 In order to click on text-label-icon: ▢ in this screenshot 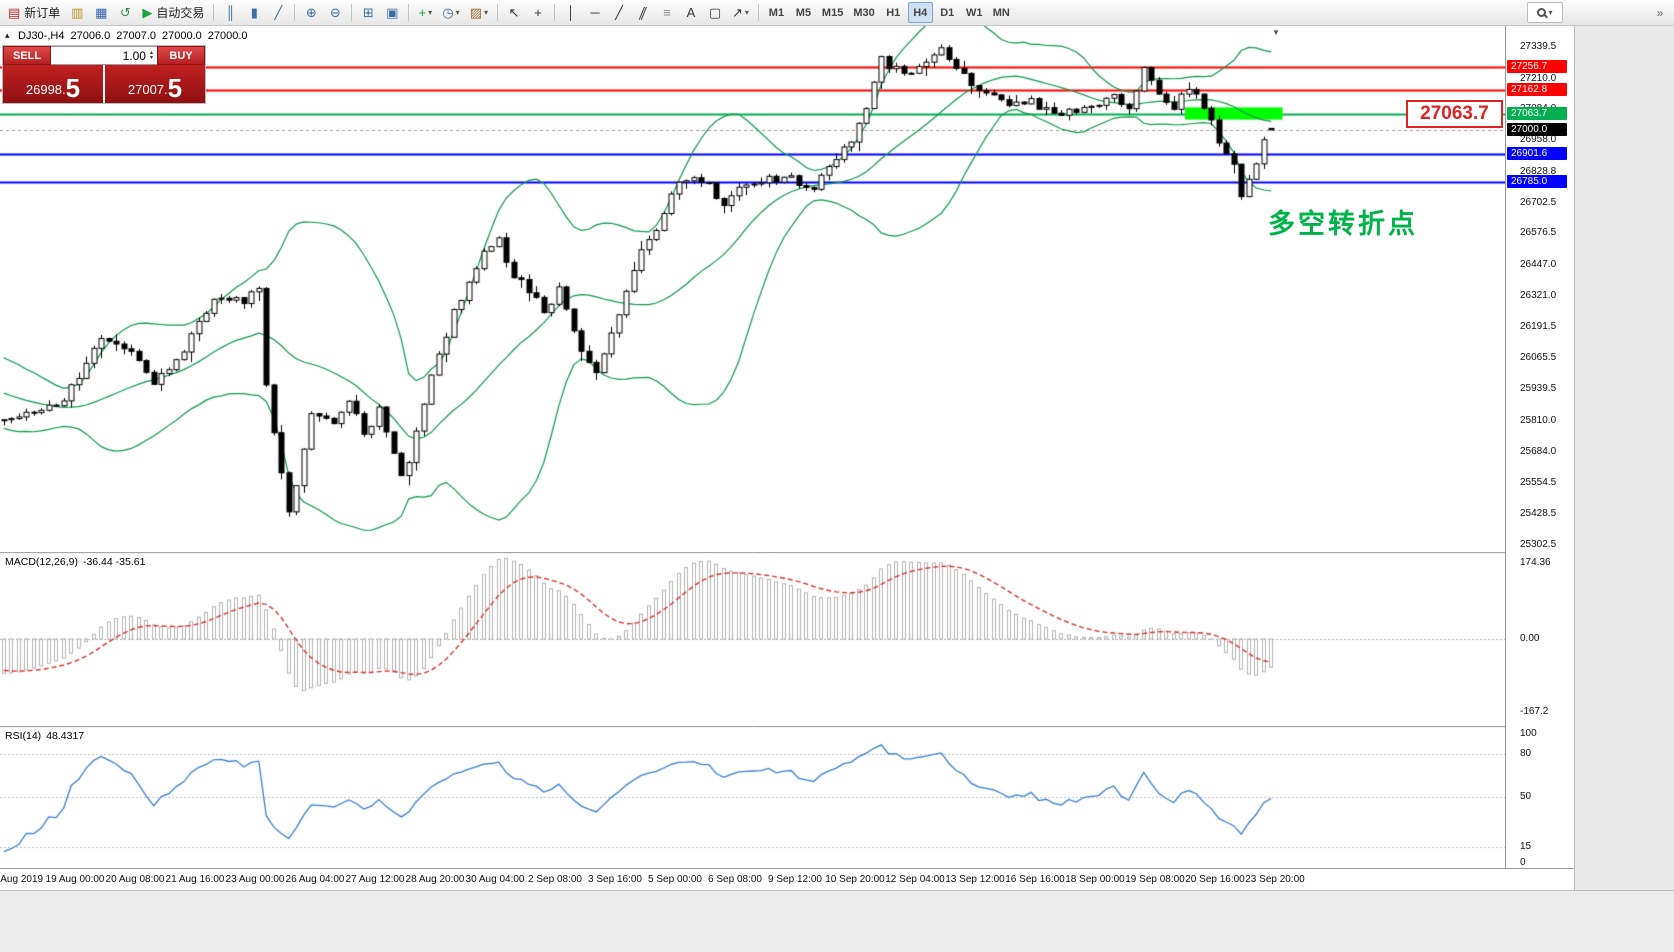, I will do `click(715, 12)`.